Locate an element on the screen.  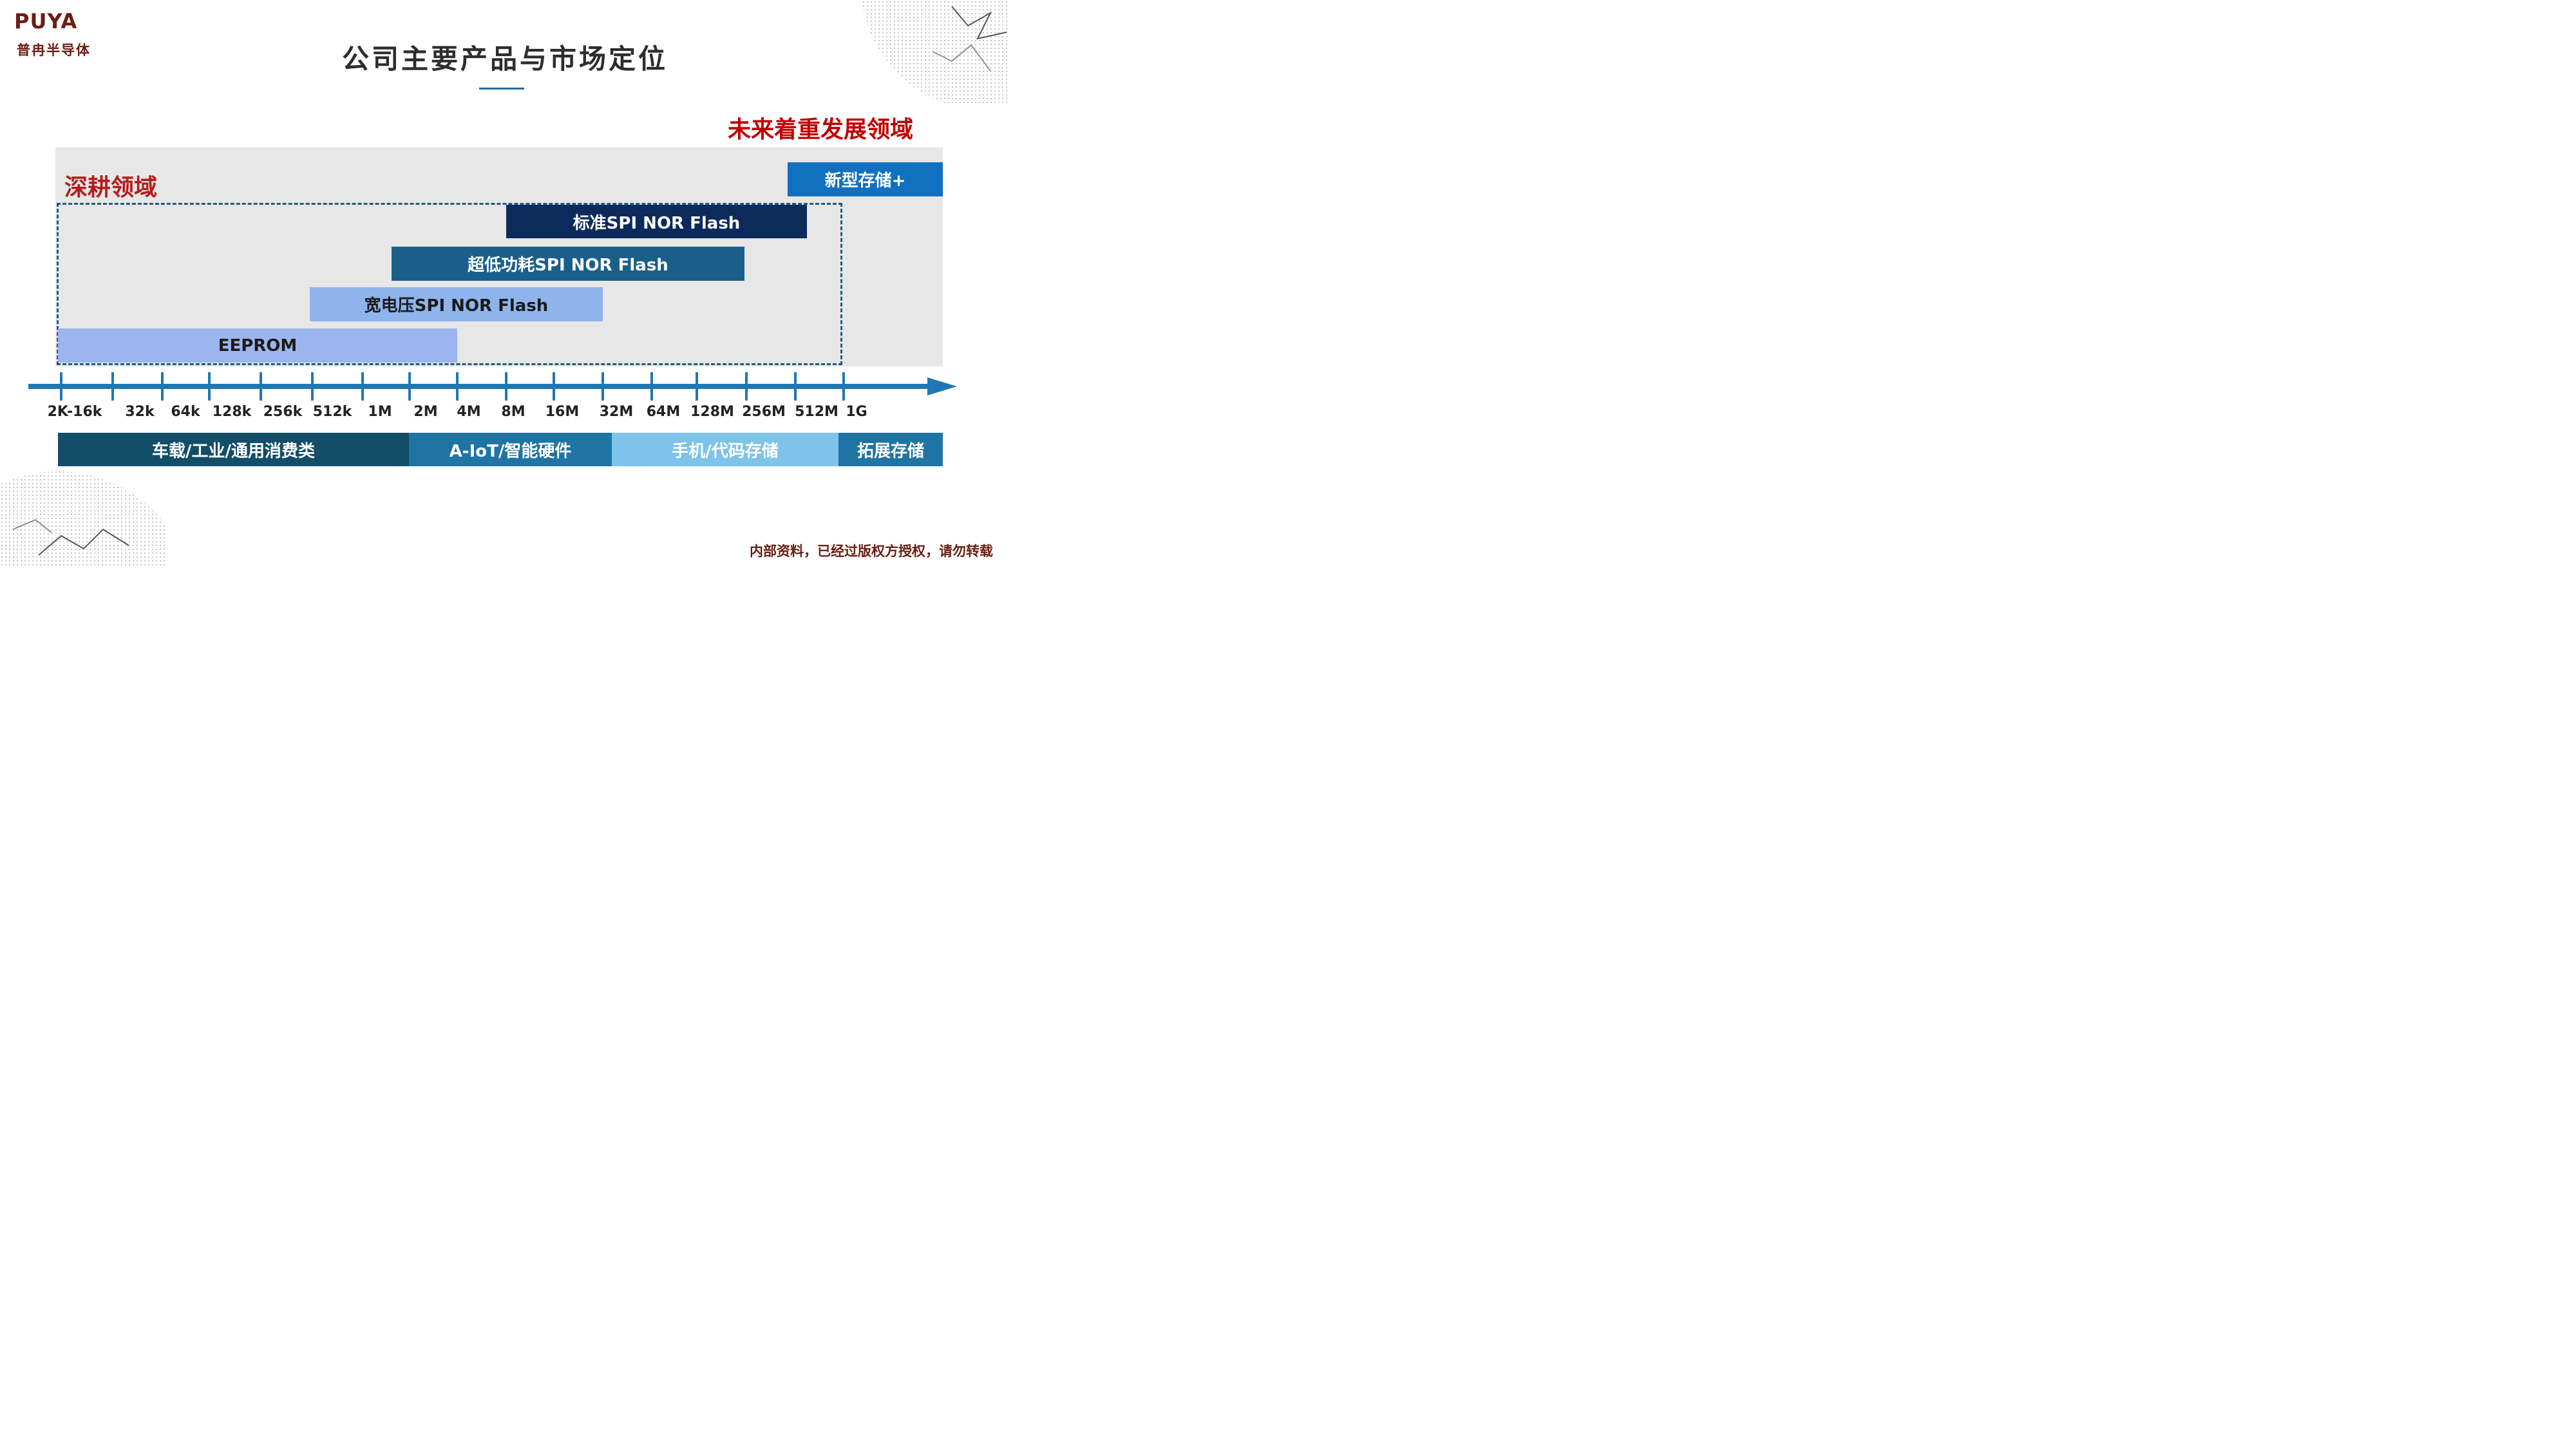
segment-automotive-industrial-consumer-label: 车载/工业/通用消费类 is located at coordinates (233, 451).